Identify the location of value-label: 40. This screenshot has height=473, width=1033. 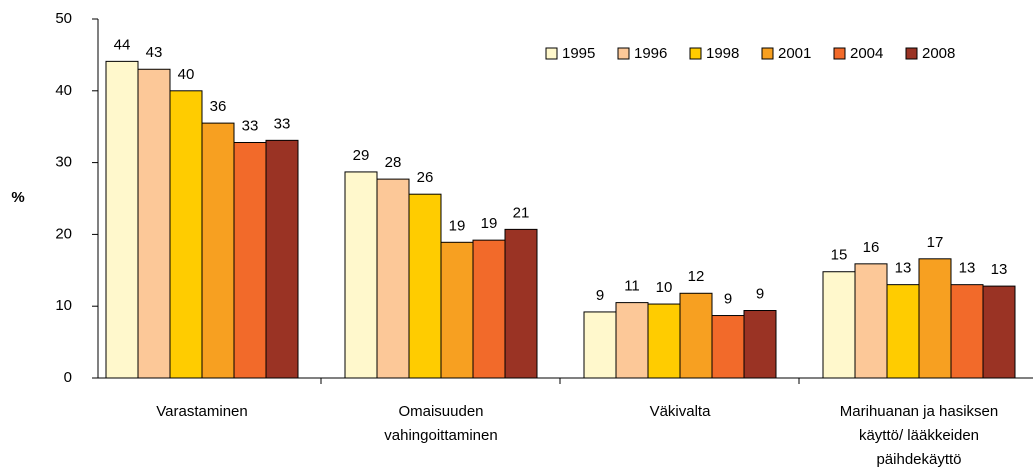
(186, 74).